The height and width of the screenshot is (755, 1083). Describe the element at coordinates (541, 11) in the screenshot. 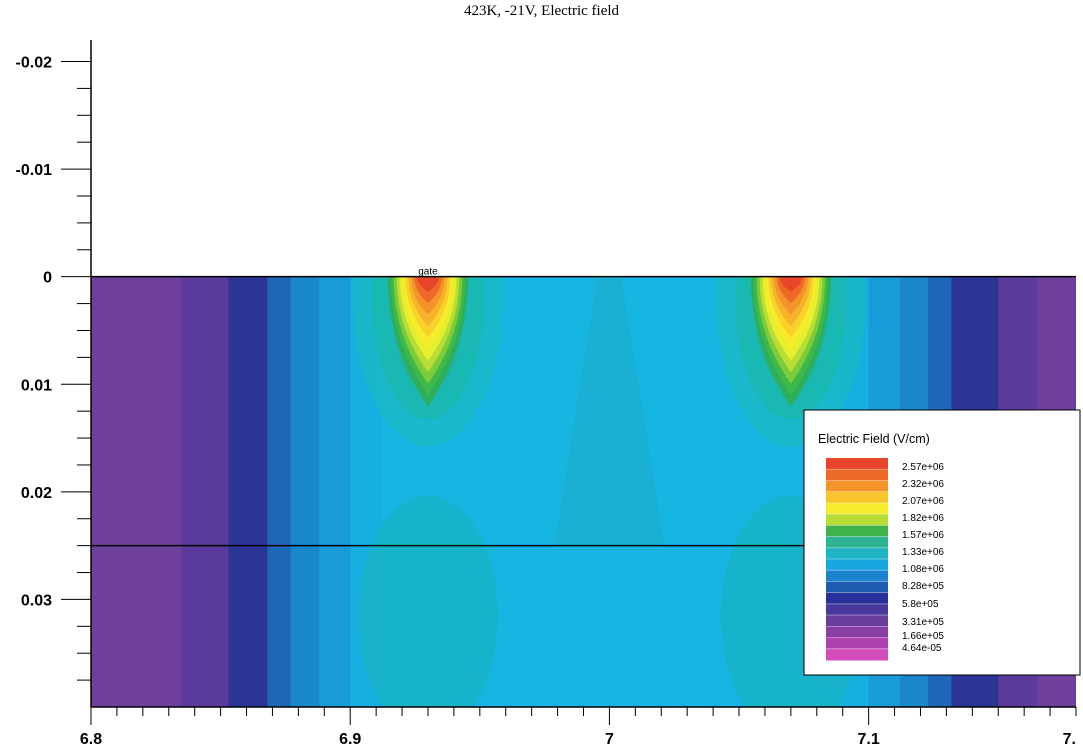

I see `chart-title: 423K, -21V, Electric field` at that location.